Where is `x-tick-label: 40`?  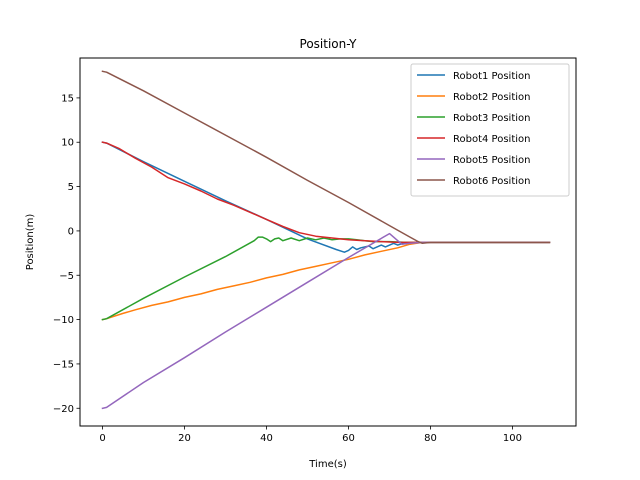
x-tick-label: 40 is located at coordinates (266, 438).